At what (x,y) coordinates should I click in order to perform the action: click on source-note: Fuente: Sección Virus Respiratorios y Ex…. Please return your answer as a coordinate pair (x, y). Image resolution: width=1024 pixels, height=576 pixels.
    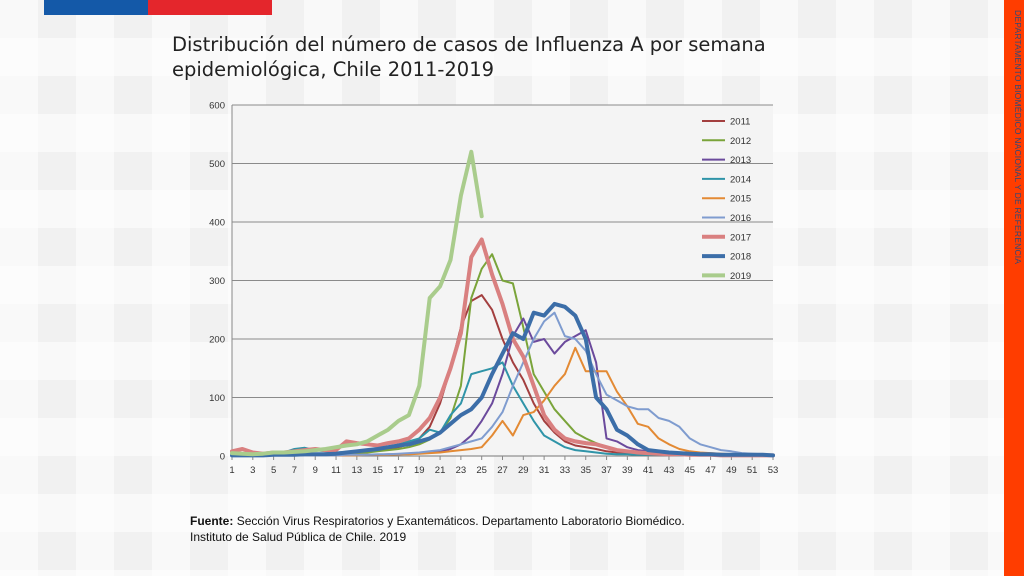
    Looking at the image, I should click on (510, 529).